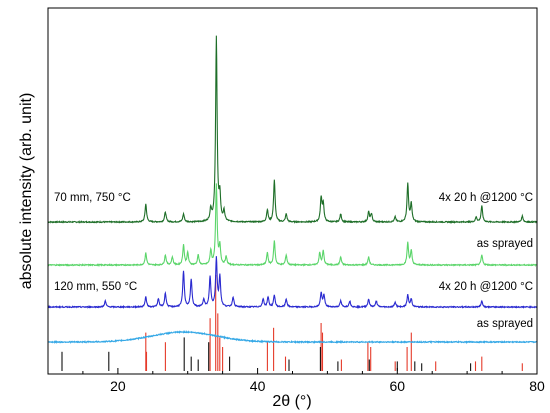  I want to click on x-tick-label: 80, so click(537, 386).